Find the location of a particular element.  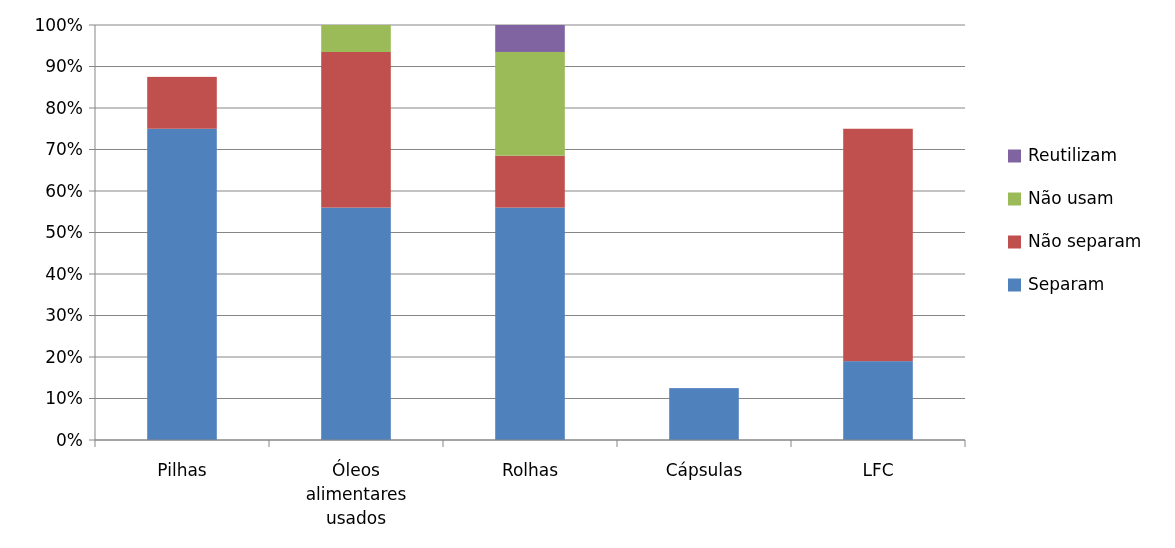

legend-label: Reutilizam is located at coordinates (1073, 155).